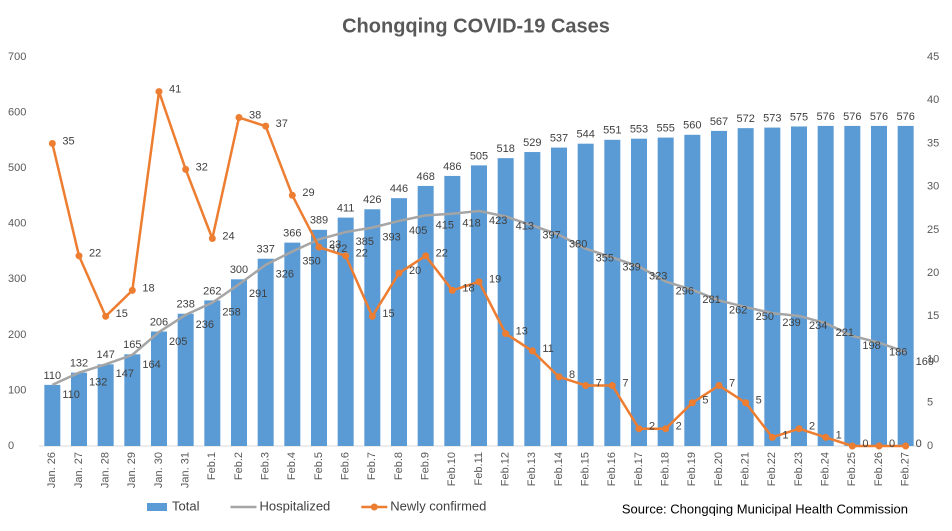  I want to click on x-tick-label: Feb.13, so click(532, 469).